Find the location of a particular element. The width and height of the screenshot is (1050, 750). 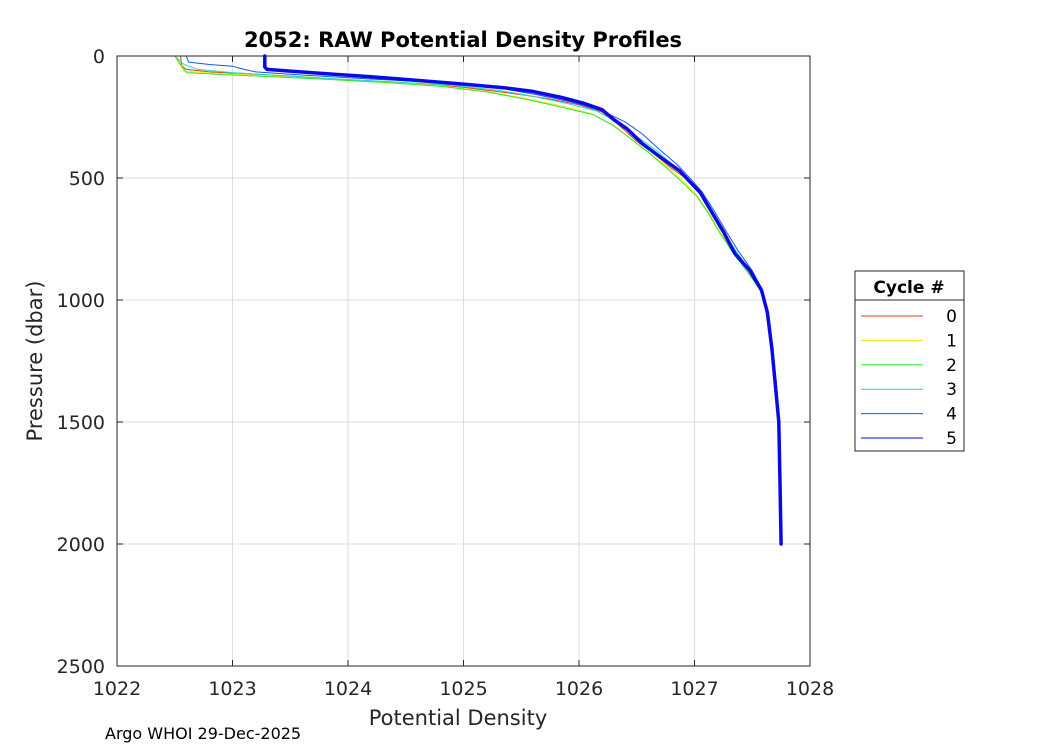

x-tick-label: 1022 is located at coordinates (117, 689).